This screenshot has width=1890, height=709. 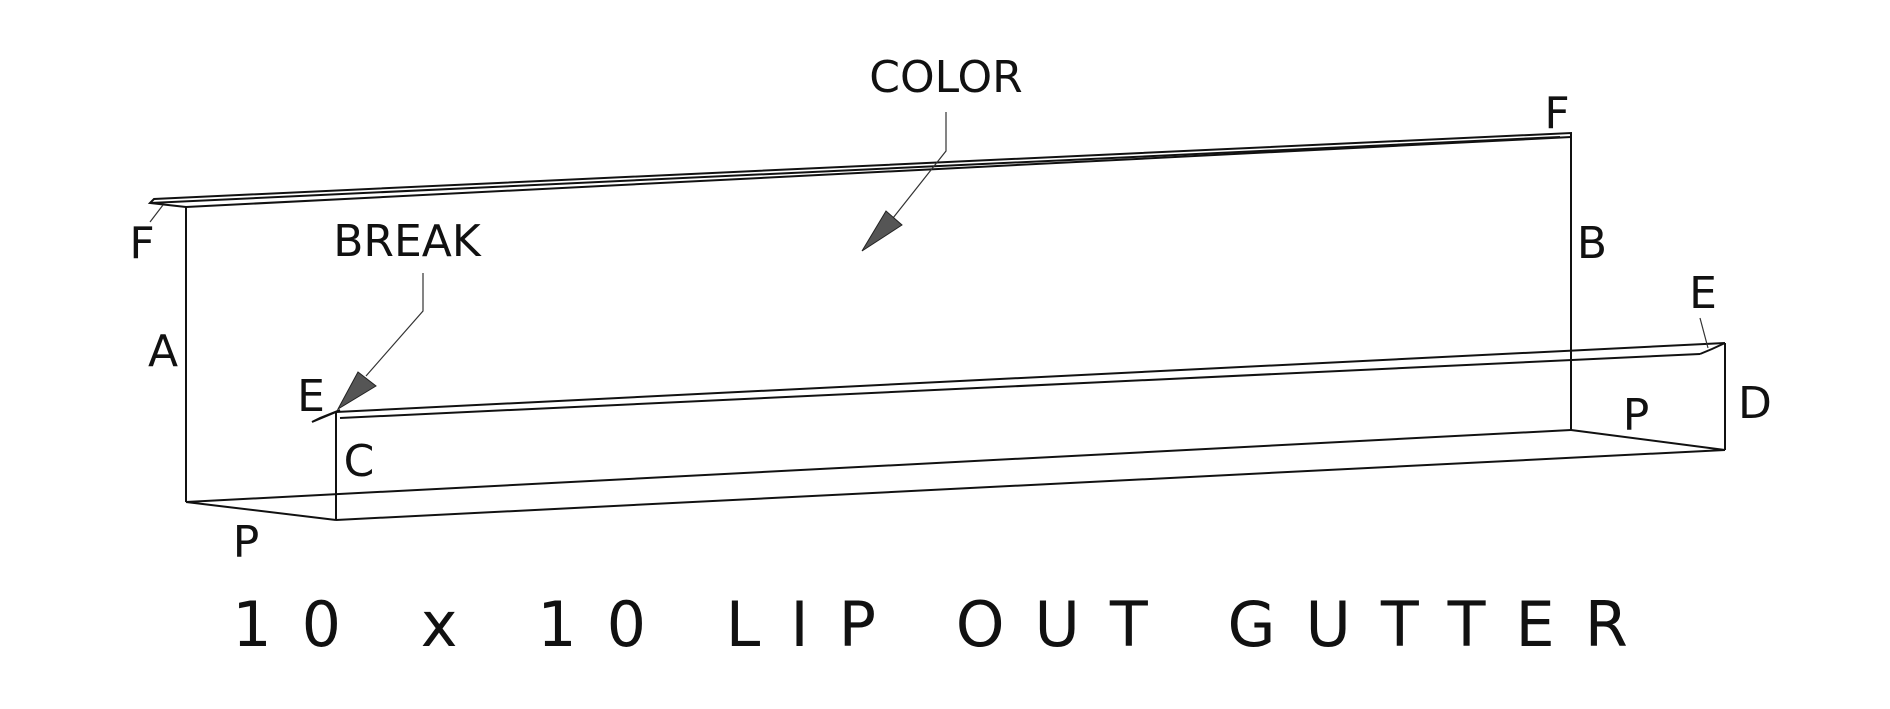 I want to click on color-callout: COLOR, so click(x=942, y=152).